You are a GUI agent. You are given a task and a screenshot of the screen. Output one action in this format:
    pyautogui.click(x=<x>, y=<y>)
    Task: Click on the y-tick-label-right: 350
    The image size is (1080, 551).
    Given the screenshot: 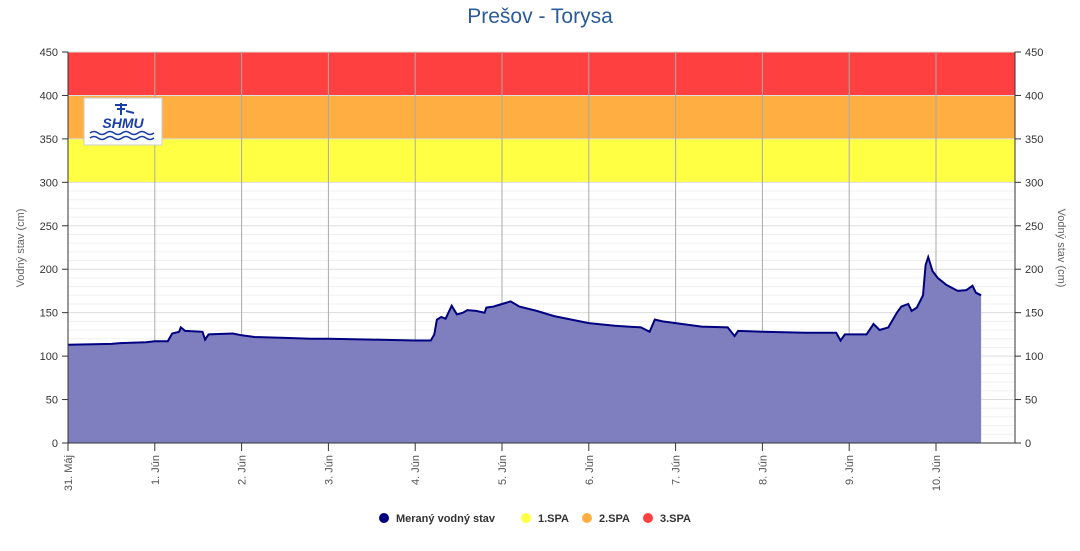 What is the action you would take?
    pyautogui.click(x=1034, y=140)
    